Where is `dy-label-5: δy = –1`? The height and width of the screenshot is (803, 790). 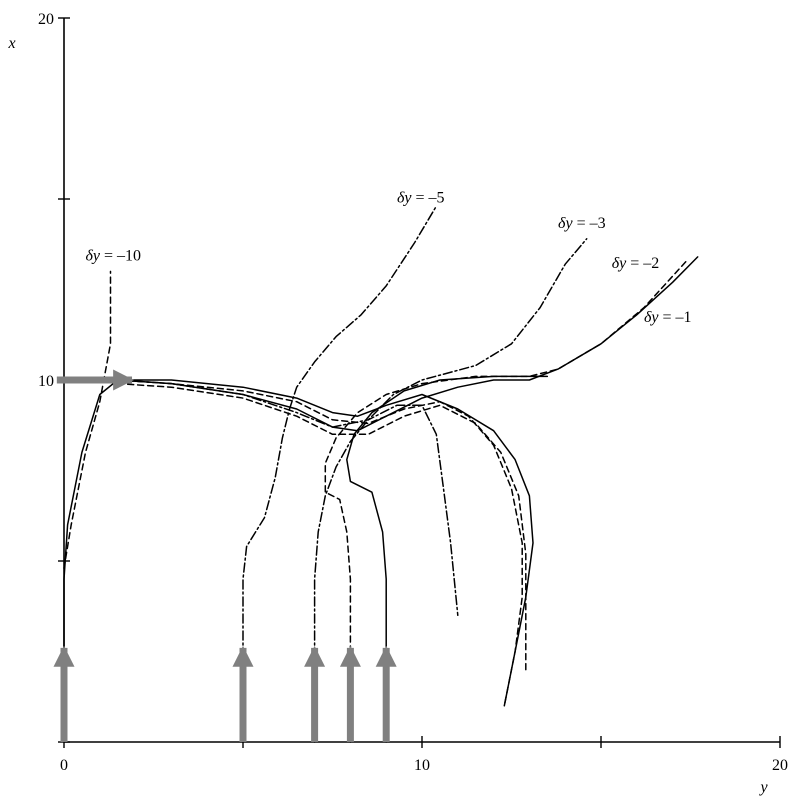
dy-label-5: δy = –1 is located at coordinates (668, 317).